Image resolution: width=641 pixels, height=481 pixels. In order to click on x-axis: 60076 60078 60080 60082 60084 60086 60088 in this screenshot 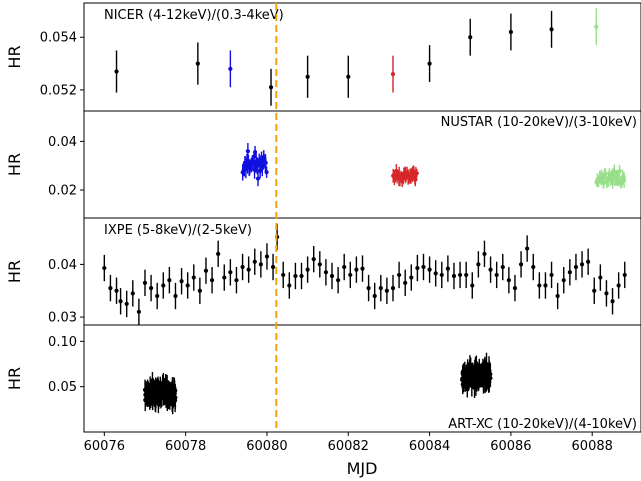, I will do `click(348, 443)`.